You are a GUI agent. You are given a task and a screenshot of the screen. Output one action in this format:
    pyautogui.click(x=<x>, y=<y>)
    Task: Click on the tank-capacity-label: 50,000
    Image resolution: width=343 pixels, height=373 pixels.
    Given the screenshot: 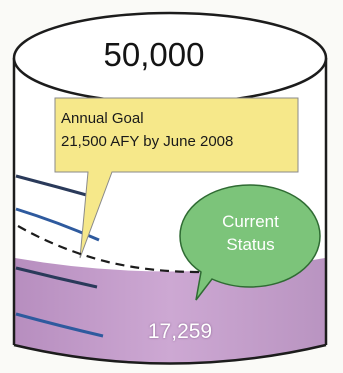 What is the action you would take?
    pyautogui.click(x=154, y=54)
    